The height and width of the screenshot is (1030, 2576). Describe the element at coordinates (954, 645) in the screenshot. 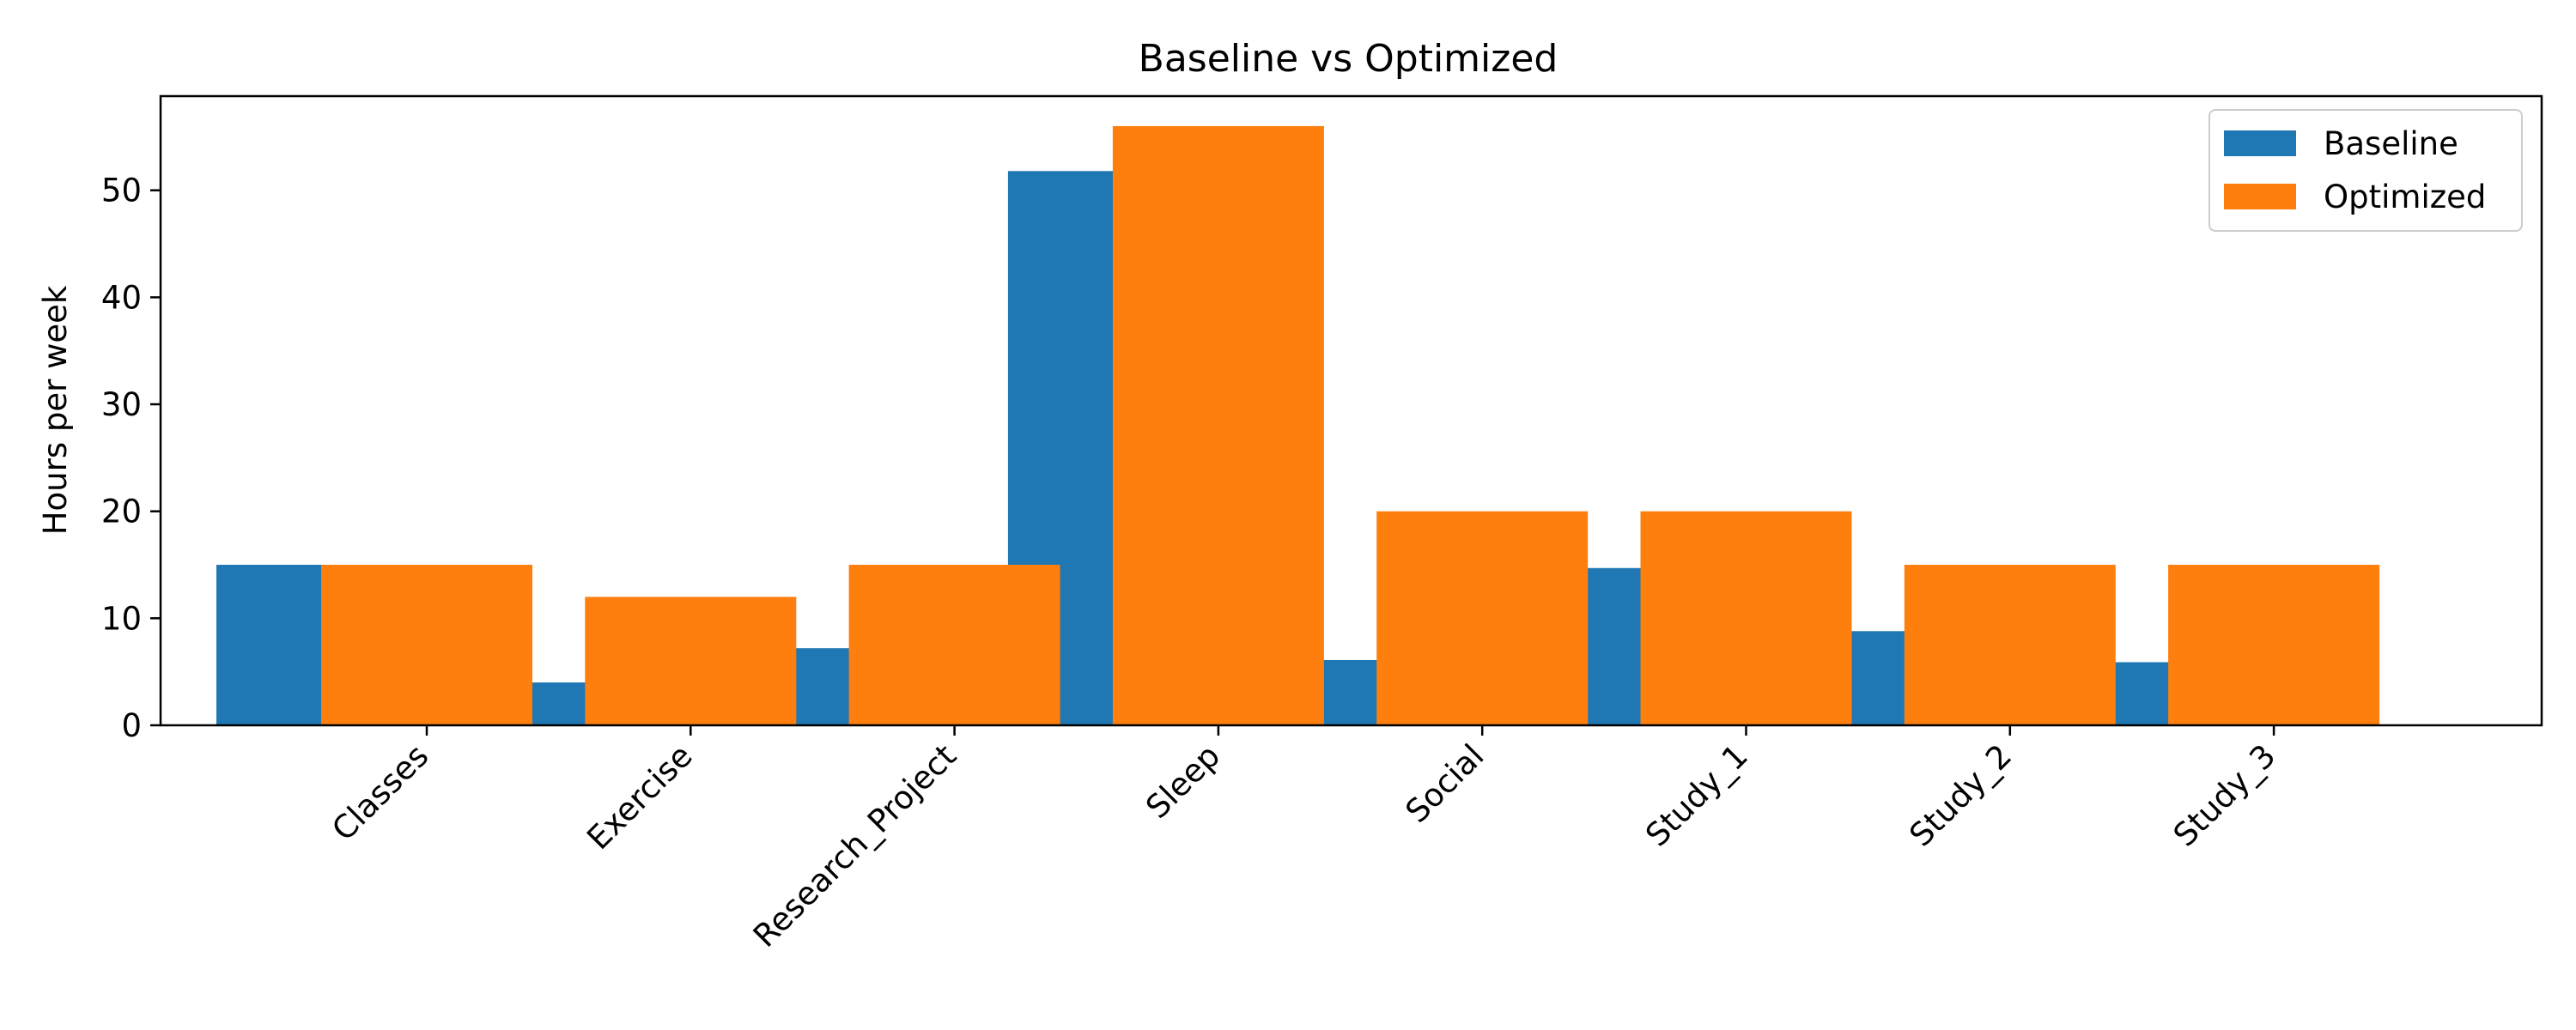

I see `bar-optimized-research-project` at that location.